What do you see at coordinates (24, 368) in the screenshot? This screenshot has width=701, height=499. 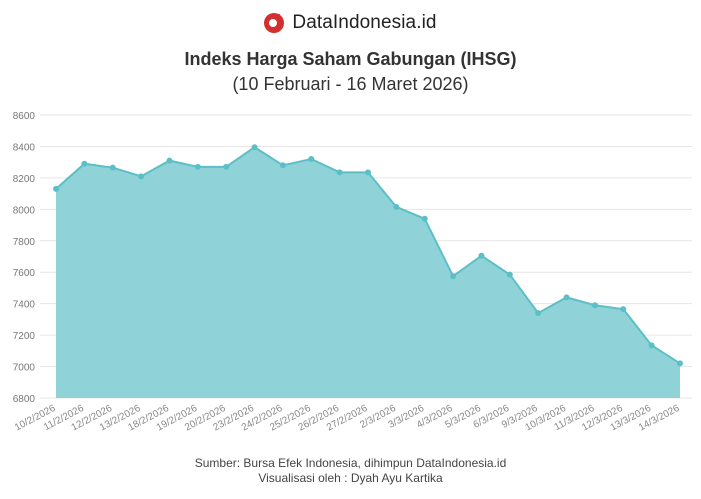 I see `y-tick-label: 7000` at bounding box center [24, 368].